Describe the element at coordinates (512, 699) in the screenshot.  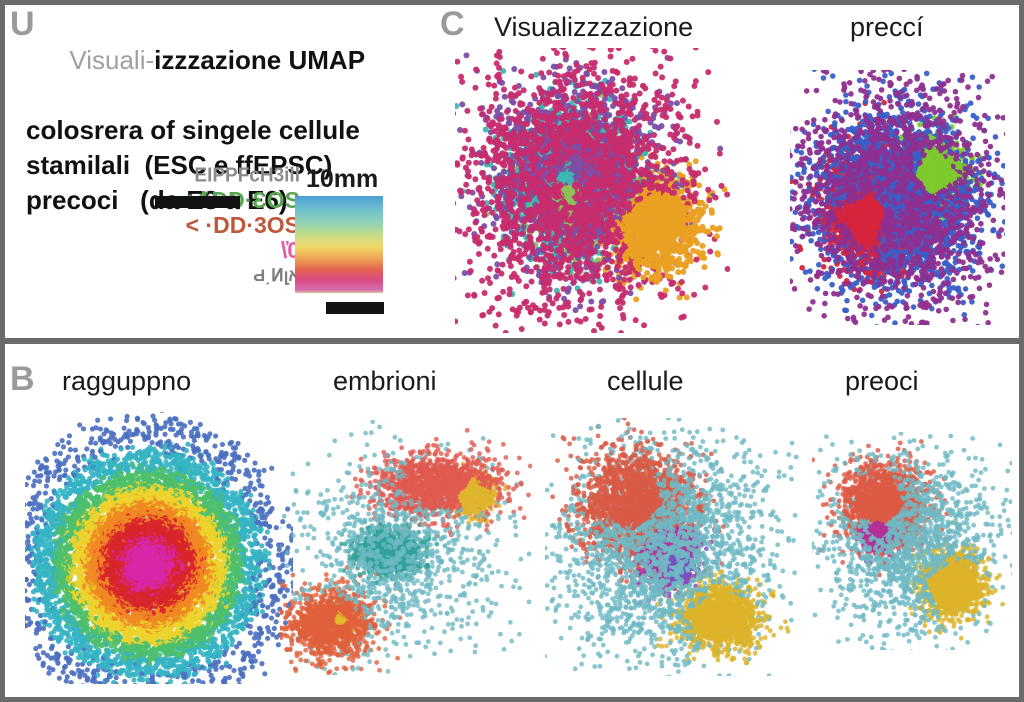
I see `frame-bottom-border` at that location.